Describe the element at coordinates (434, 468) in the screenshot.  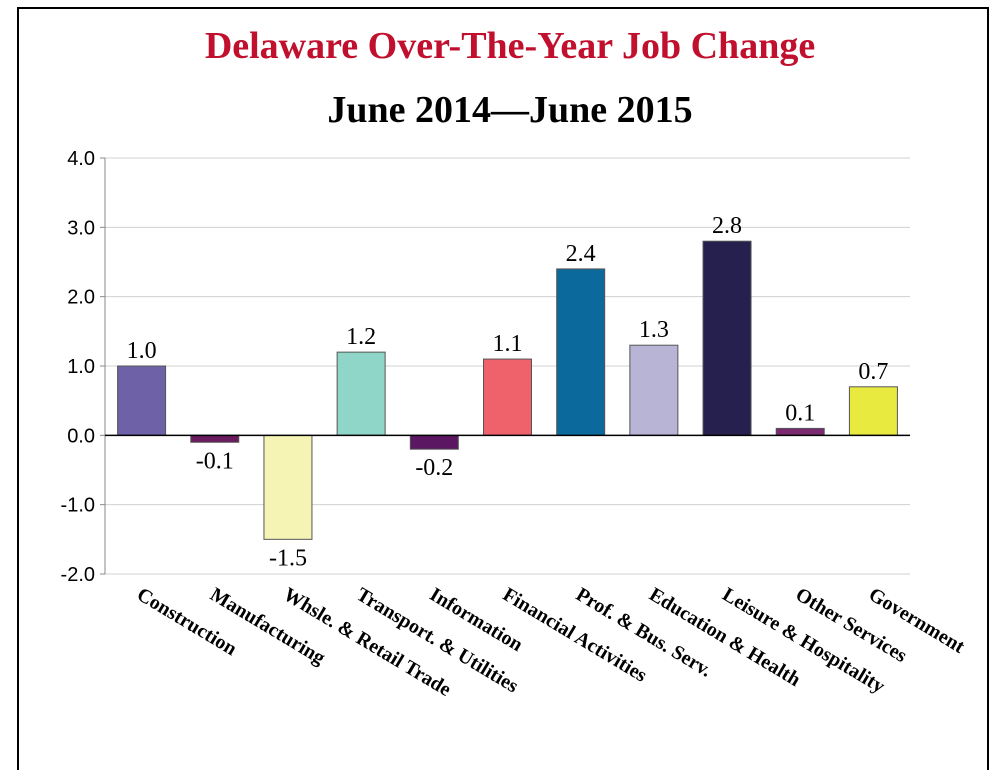
I see `value-label: -0.2` at that location.